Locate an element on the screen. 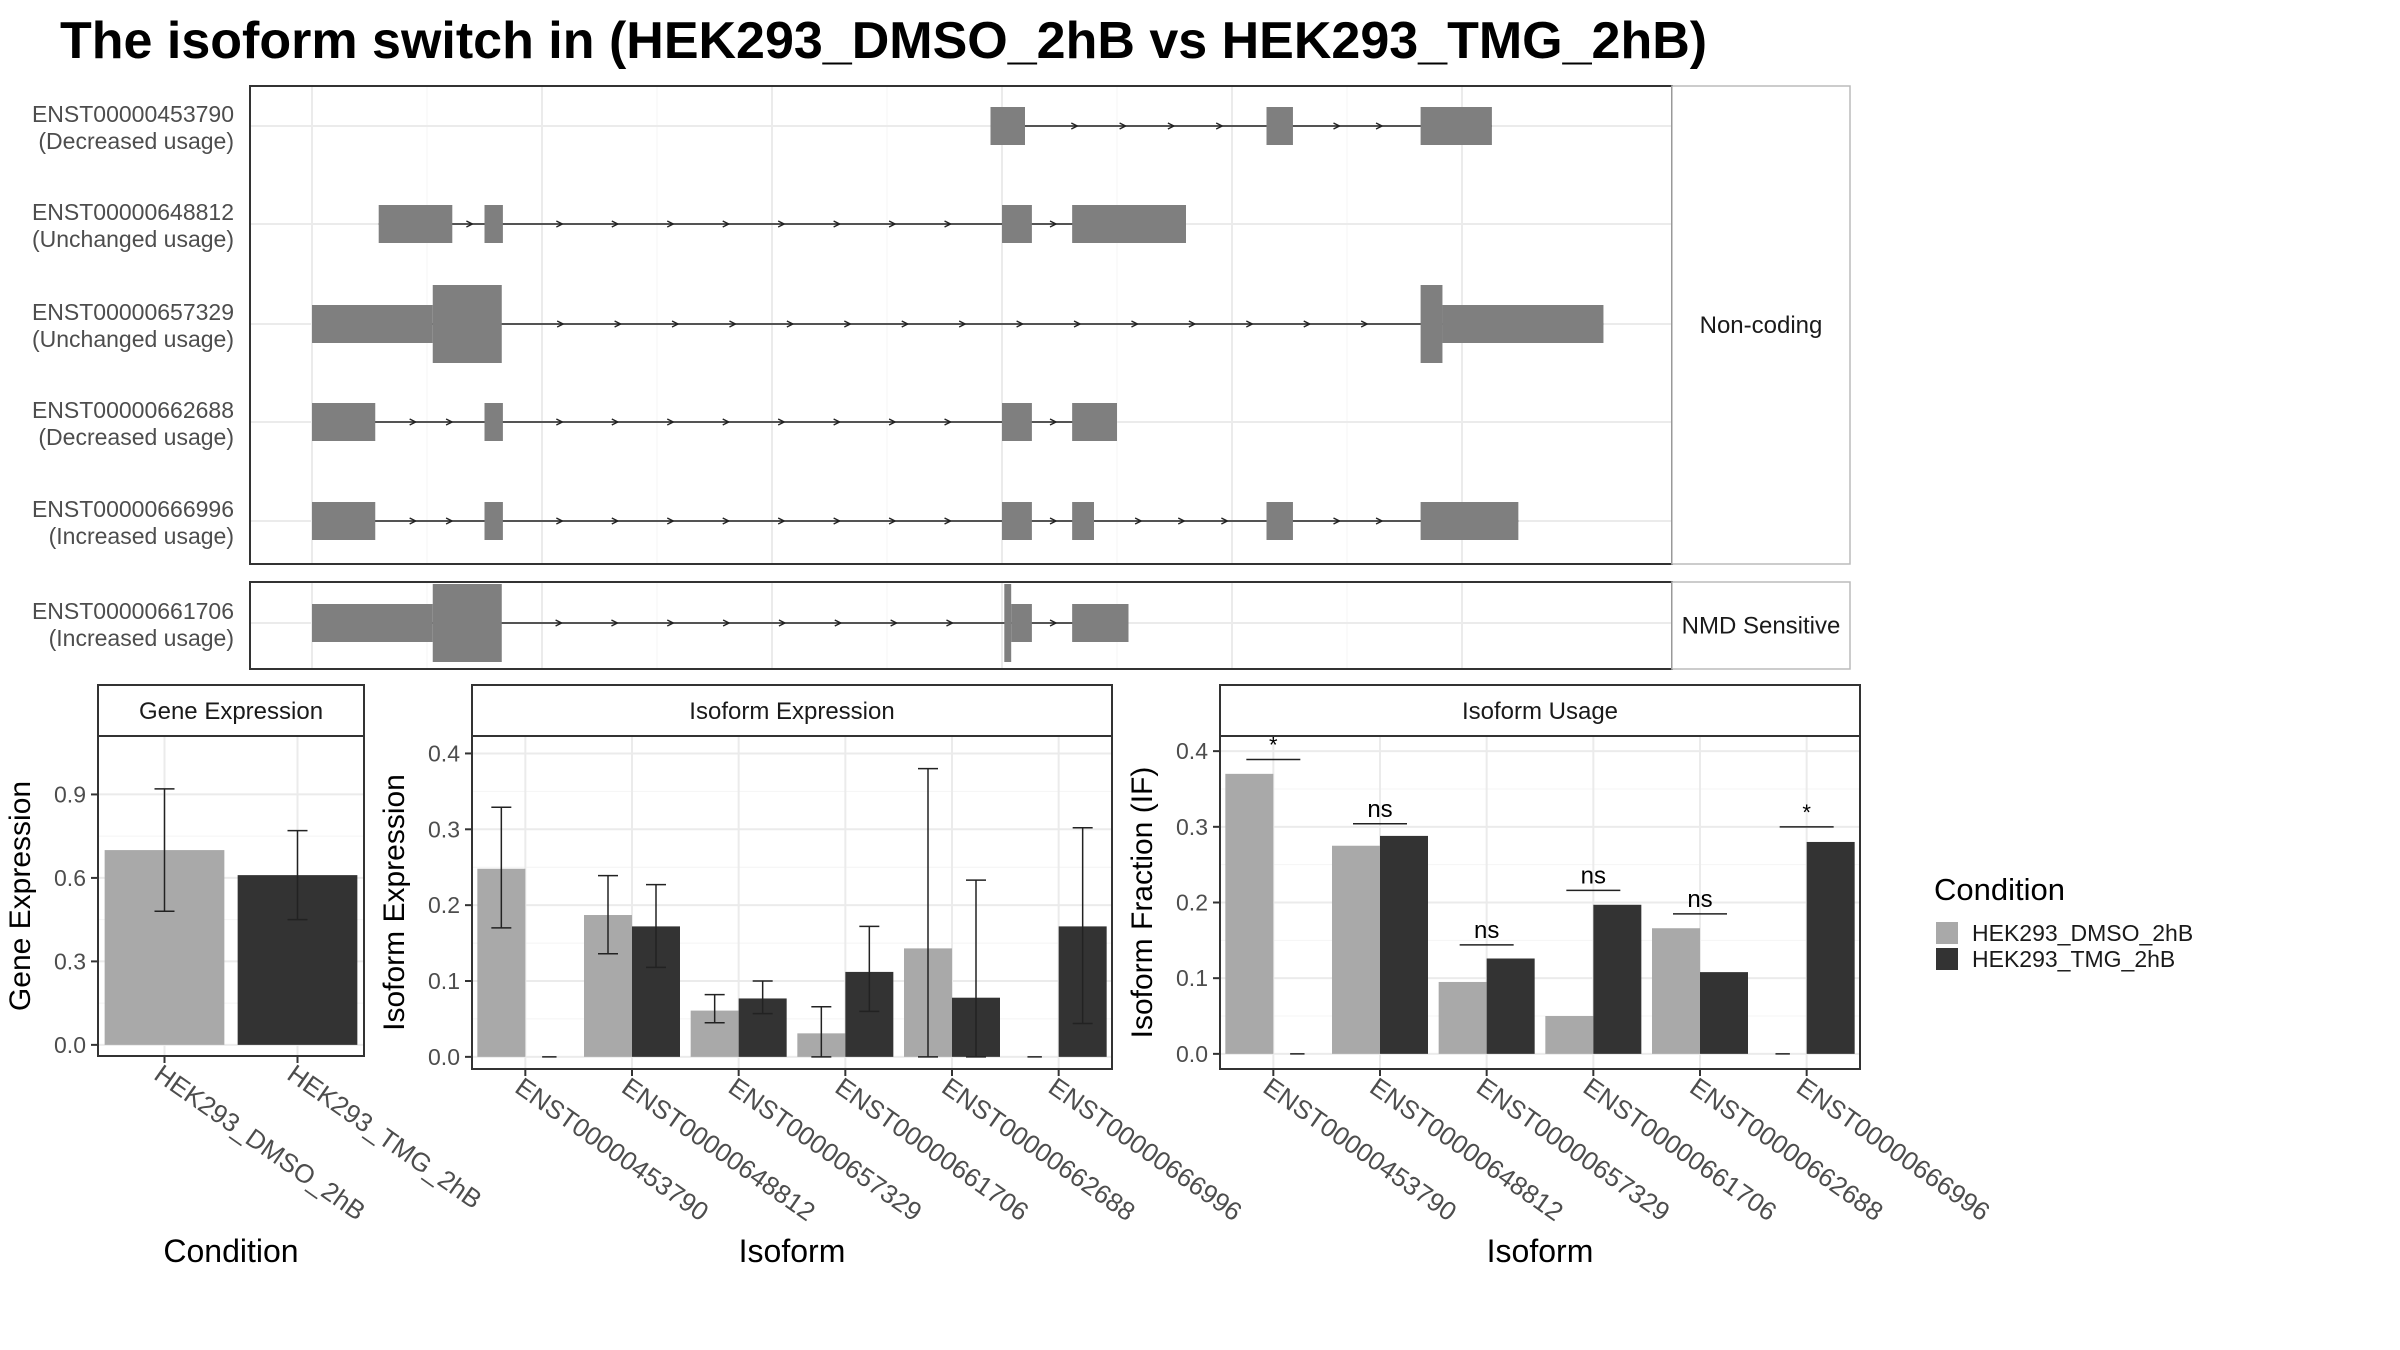  y-axis-title: Isoform Fraction (IF) is located at coordinates (1142, 903).